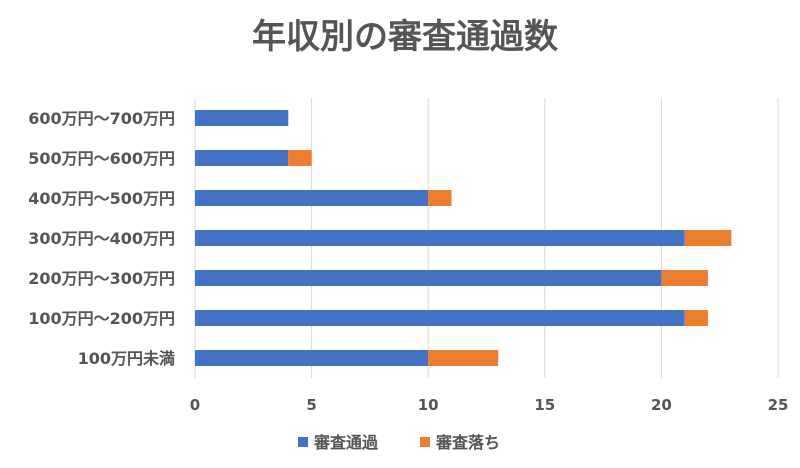 The width and height of the screenshot is (800, 468). Describe the element at coordinates (405, 37) in the screenshot. I see `chart-title: 年収別の審査通過数` at that location.